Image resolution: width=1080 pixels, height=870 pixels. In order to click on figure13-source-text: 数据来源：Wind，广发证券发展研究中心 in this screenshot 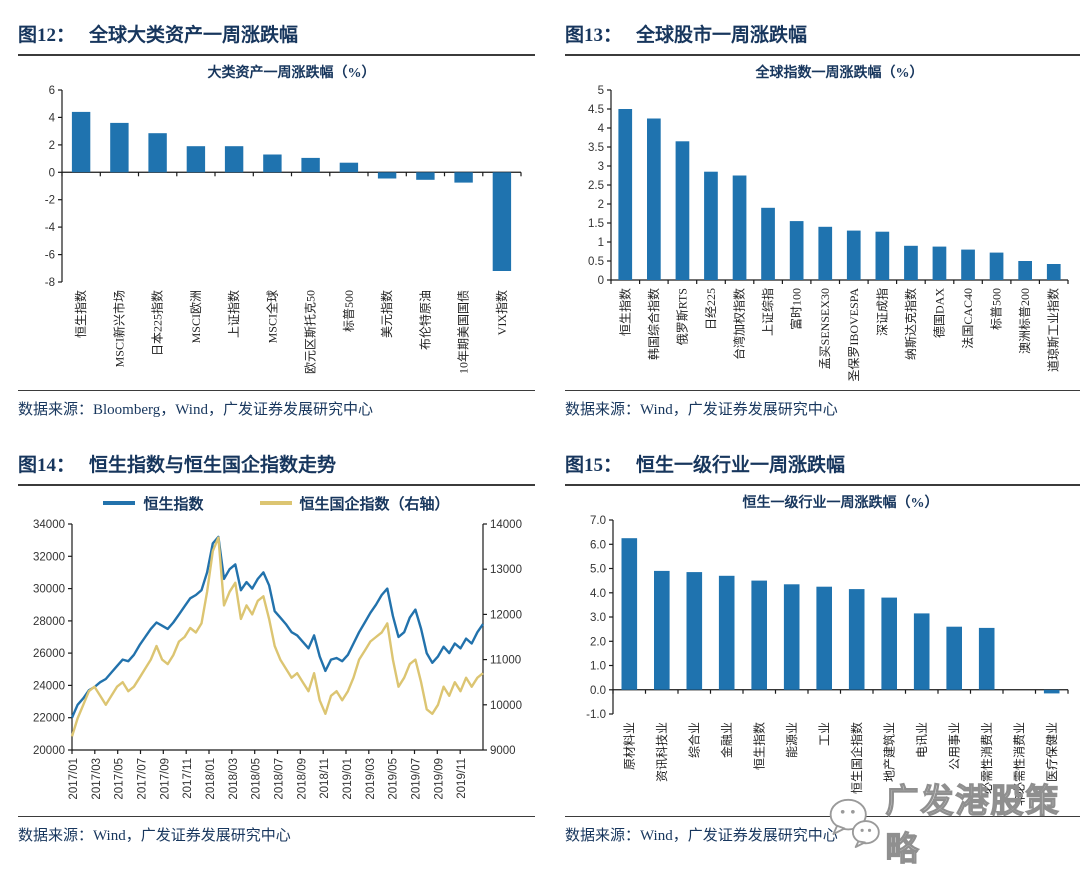, I will do `click(701, 410)`.